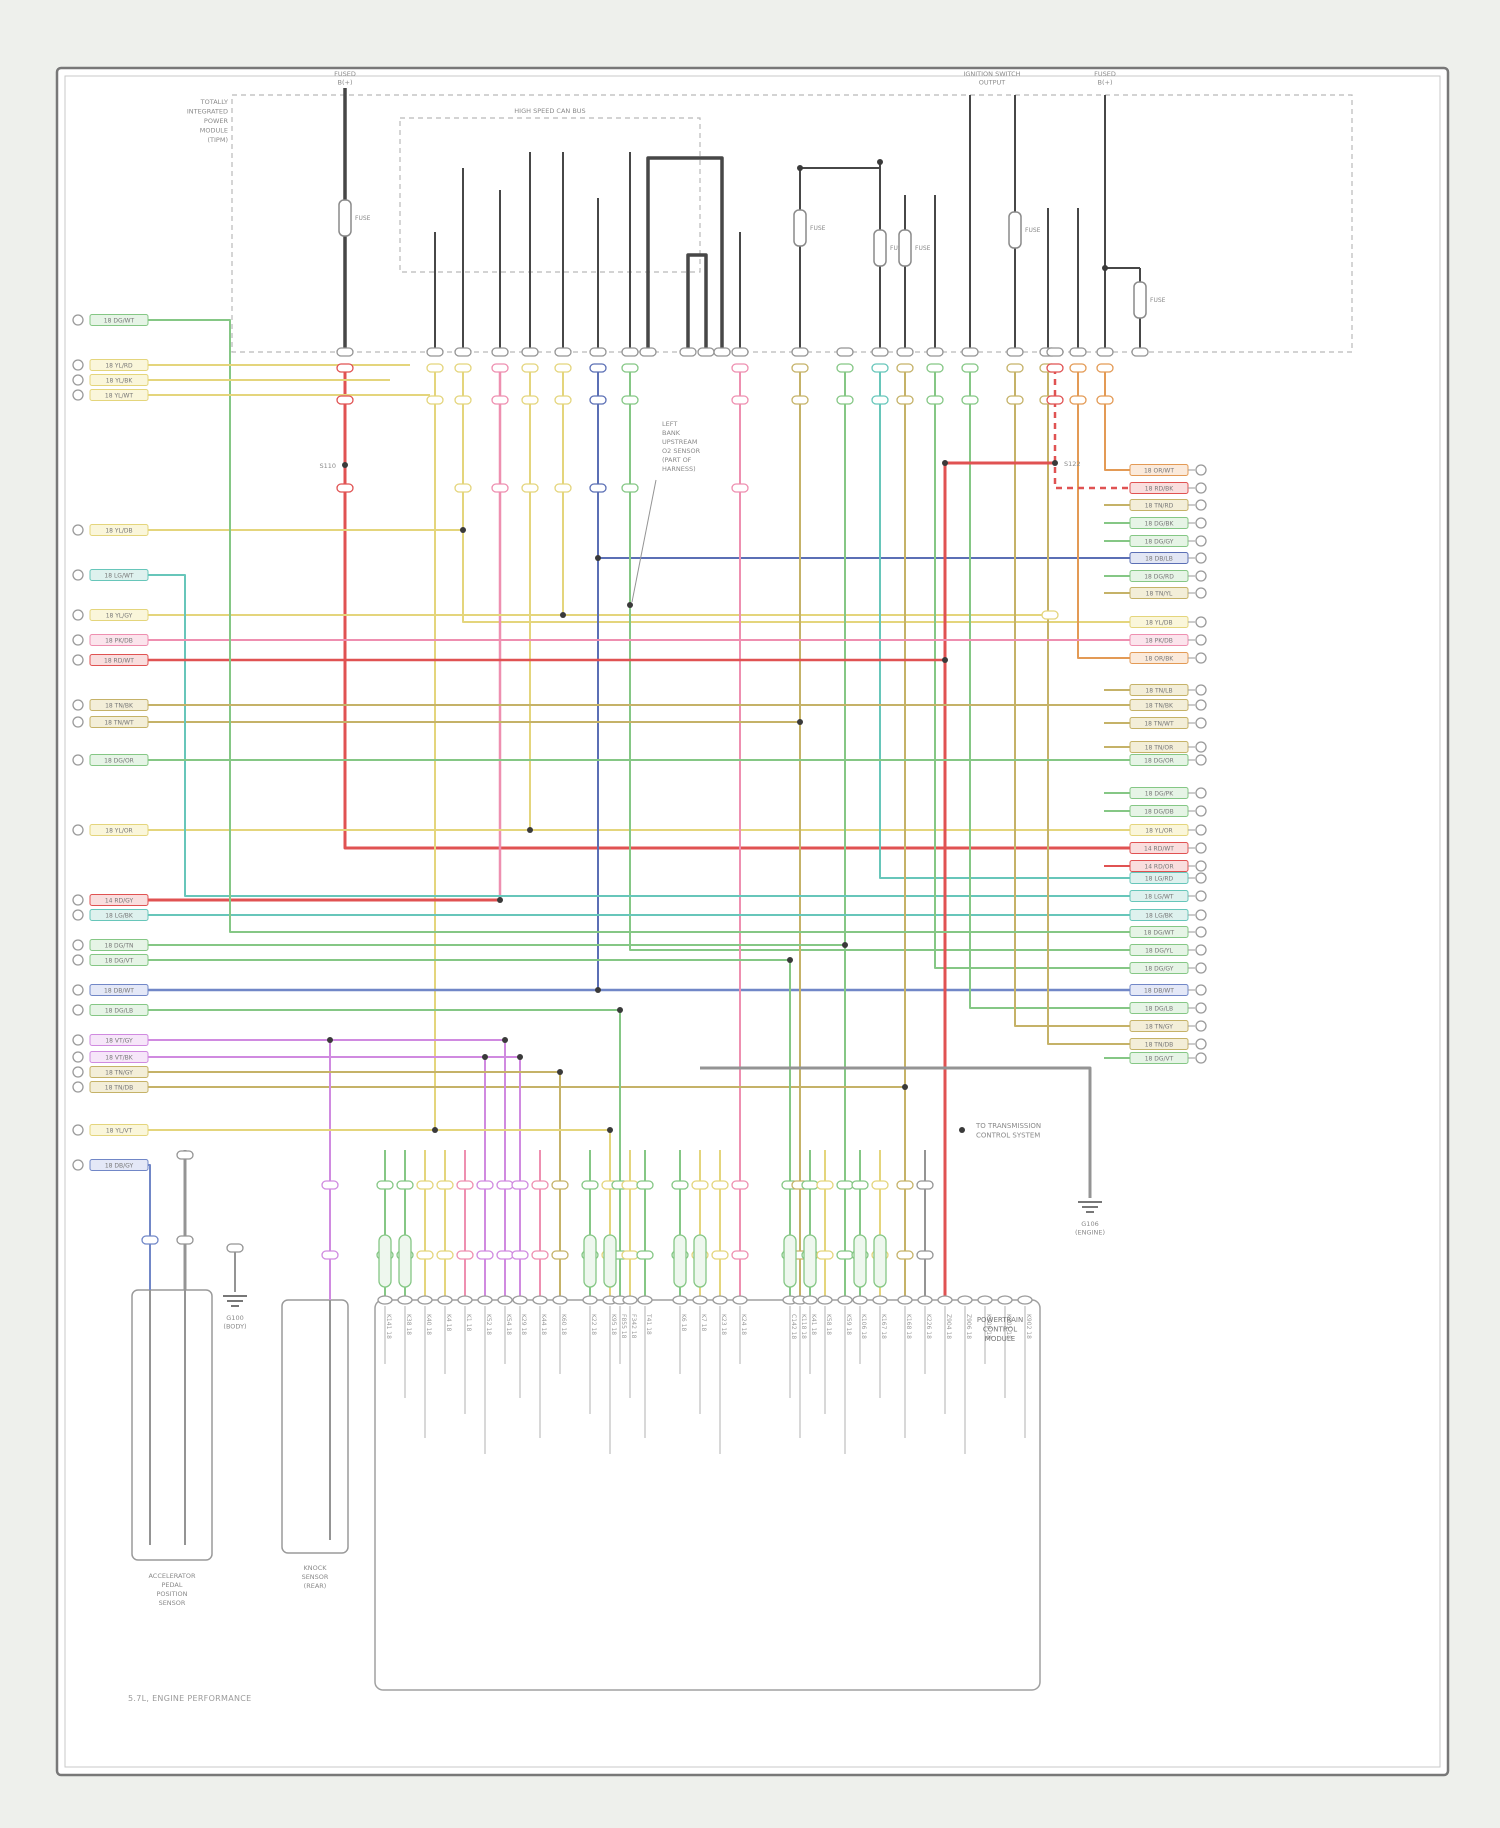 The image size is (1500, 1828). Describe the element at coordinates (234, 1327) in the screenshot. I see `ground-label: (BODY)` at that location.